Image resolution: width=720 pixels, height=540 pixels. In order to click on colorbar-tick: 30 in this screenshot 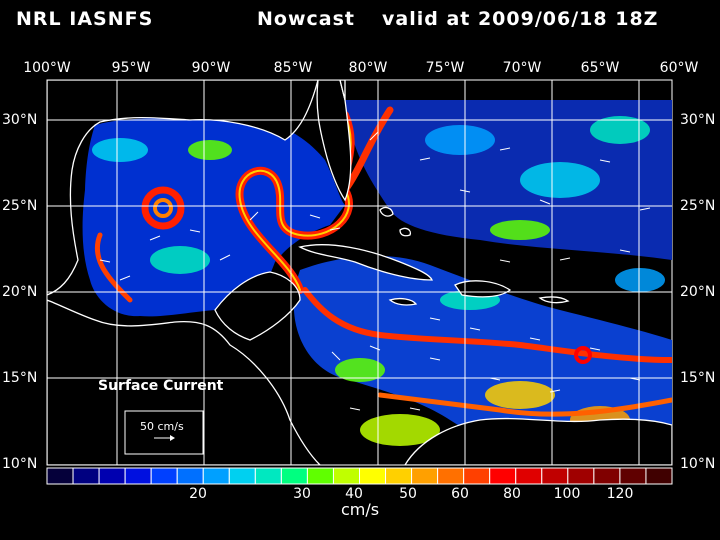, I will do `click(302, 494)`.